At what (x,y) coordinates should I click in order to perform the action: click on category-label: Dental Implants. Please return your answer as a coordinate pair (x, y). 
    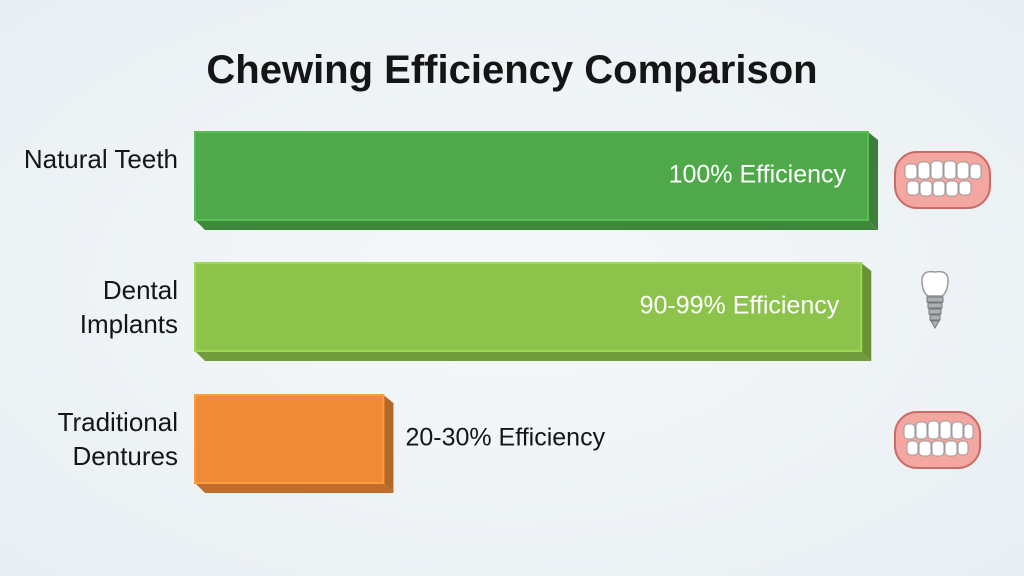
    Looking at the image, I should click on (128, 307).